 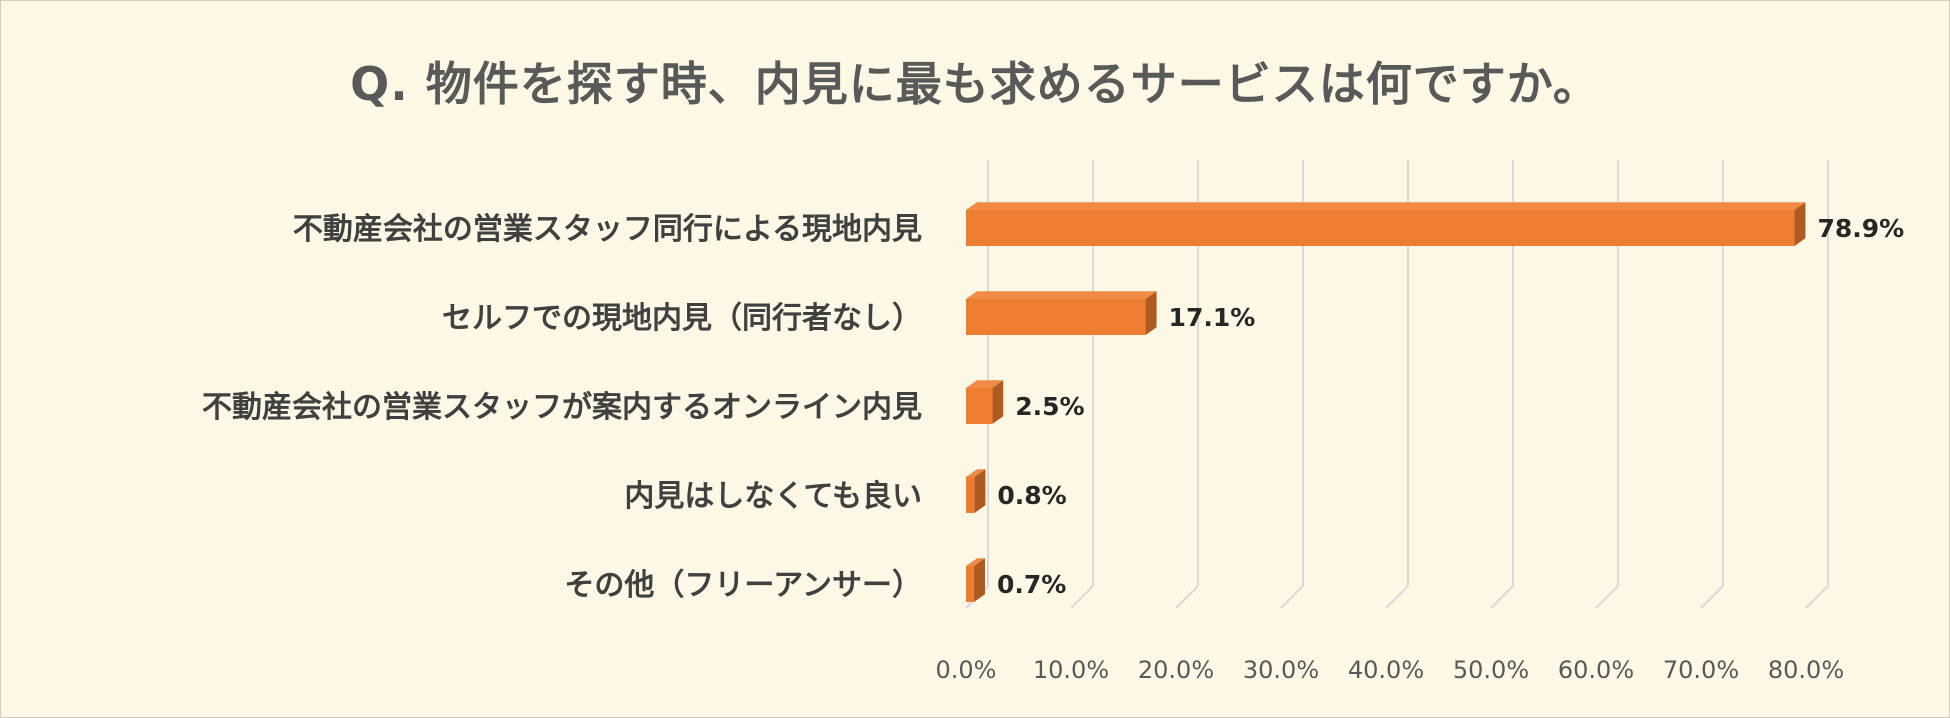 What do you see at coordinates (1212, 317) in the screenshot?
I see `data-label: 17.1%` at bounding box center [1212, 317].